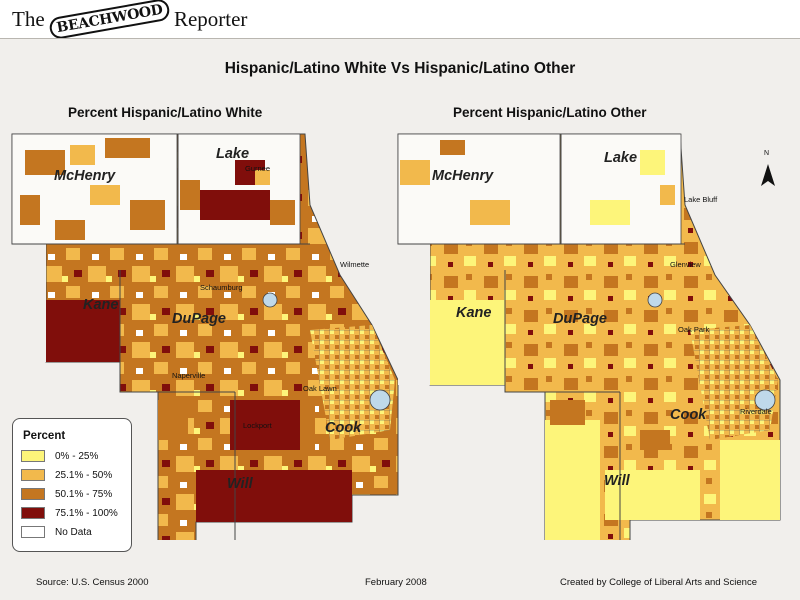 This screenshot has width=800, height=600. What do you see at coordinates (400, 20) in the screenshot?
I see `site-header: The BEACHWOOD Reporter` at bounding box center [400, 20].